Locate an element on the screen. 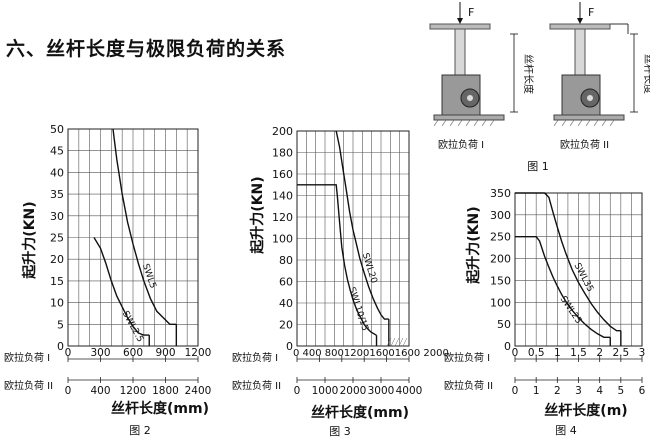 The width and height of the screenshot is (650, 444). euler-1-tick-label: 300 is located at coordinates (100, 353).